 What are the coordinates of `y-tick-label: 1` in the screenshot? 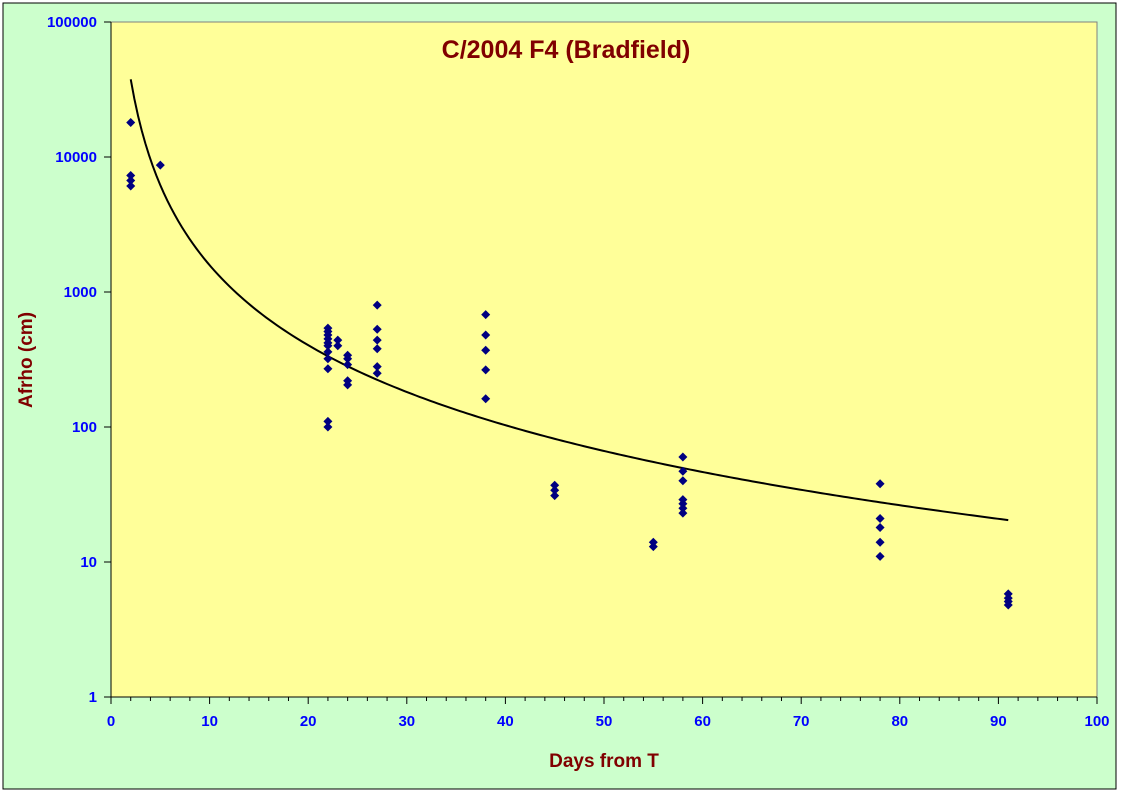 It's located at (93, 697).